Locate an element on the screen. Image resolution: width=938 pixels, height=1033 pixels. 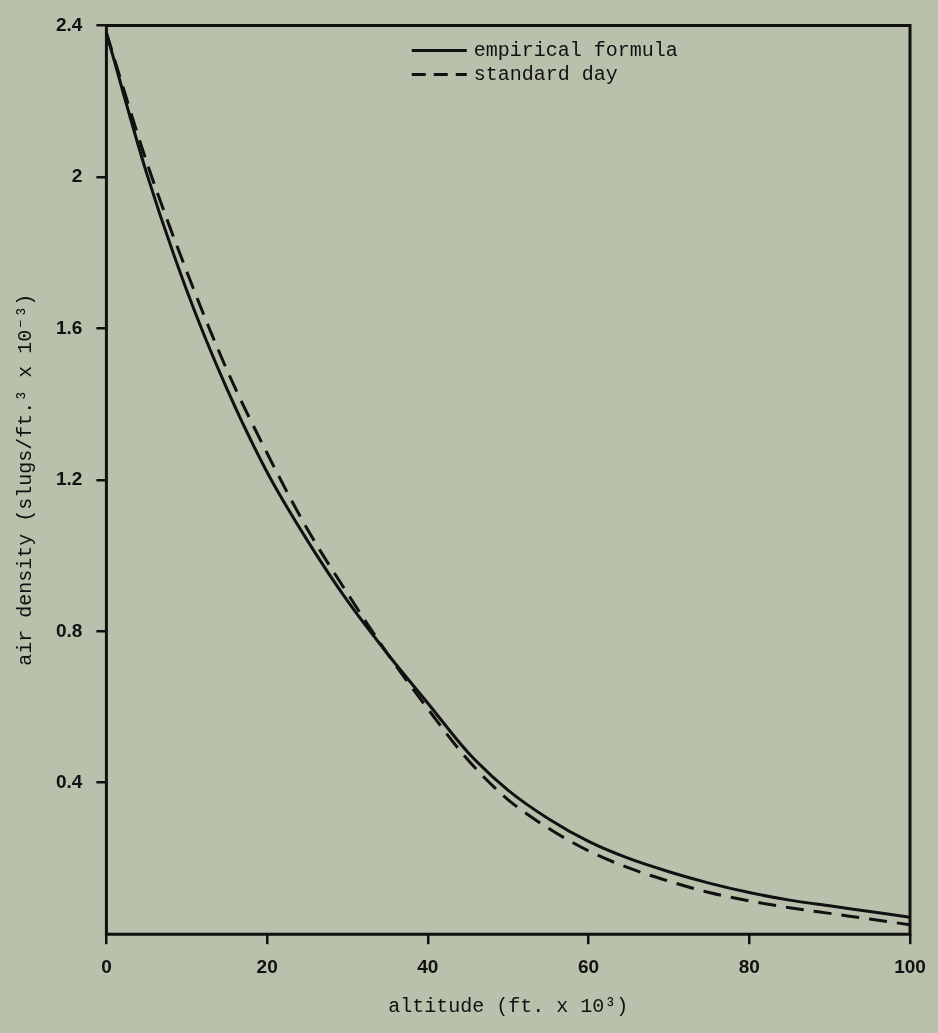
x-tick-label: 60 is located at coordinates (588, 966).